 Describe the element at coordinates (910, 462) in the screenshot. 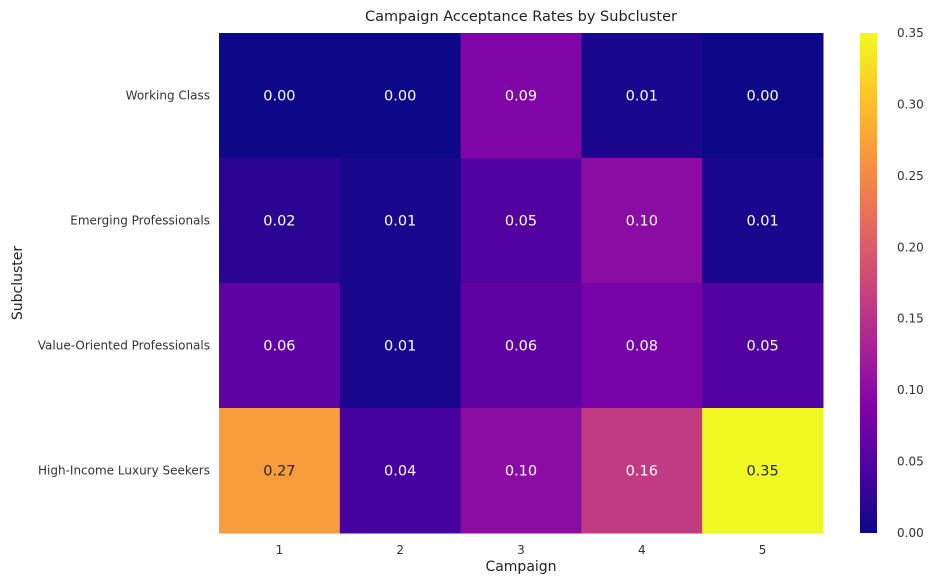

I see `colorbar-tick-label: 0.05` at that location.